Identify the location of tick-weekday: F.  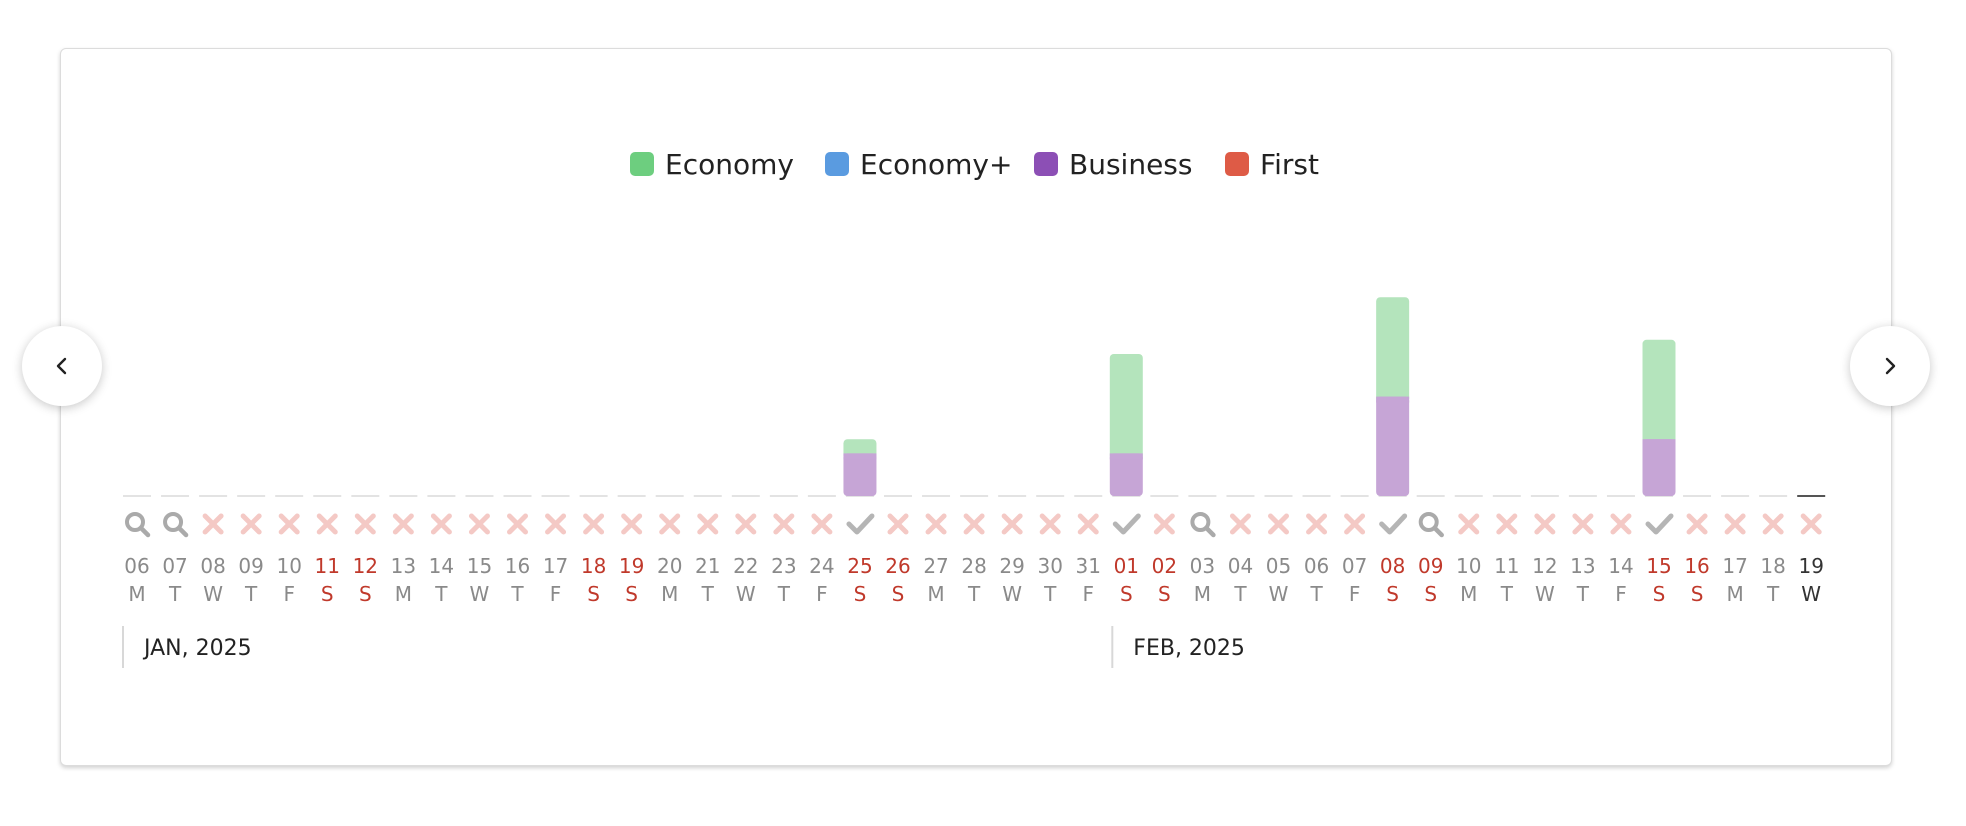
(1088, 594).